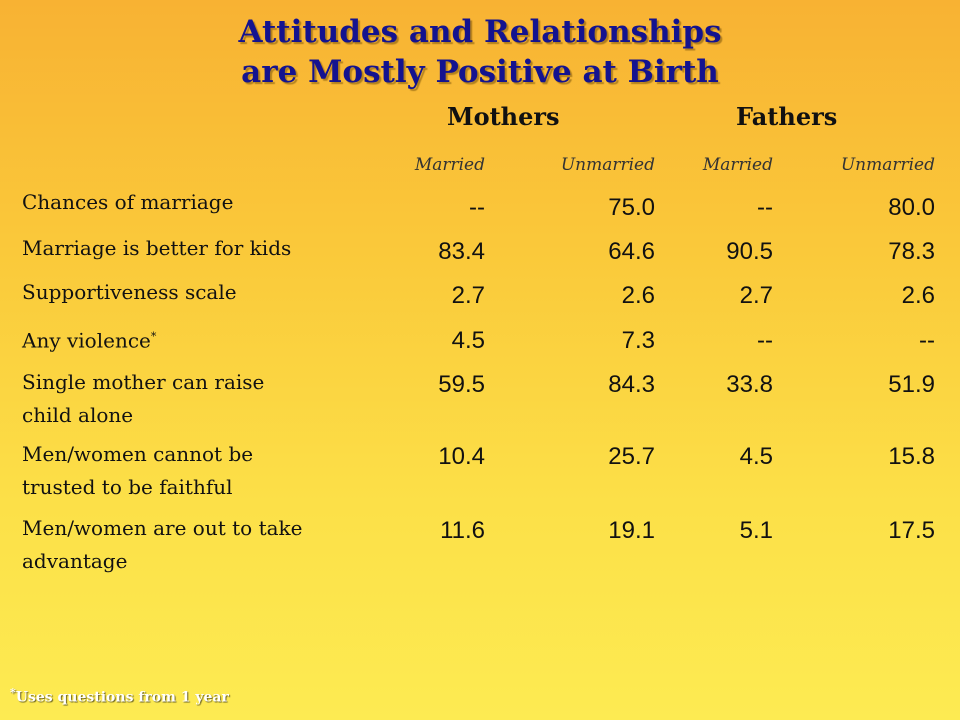 The image size is (960, 720). Describe the element at coordinates (75, 561) in the screenshot. I see `row-label-line: advantage` at that location.